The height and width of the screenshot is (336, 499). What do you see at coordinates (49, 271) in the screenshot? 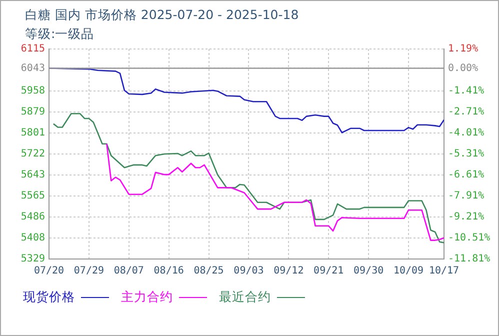
I see `x-tick-label: 07/20` at bounding box center [49, 271].